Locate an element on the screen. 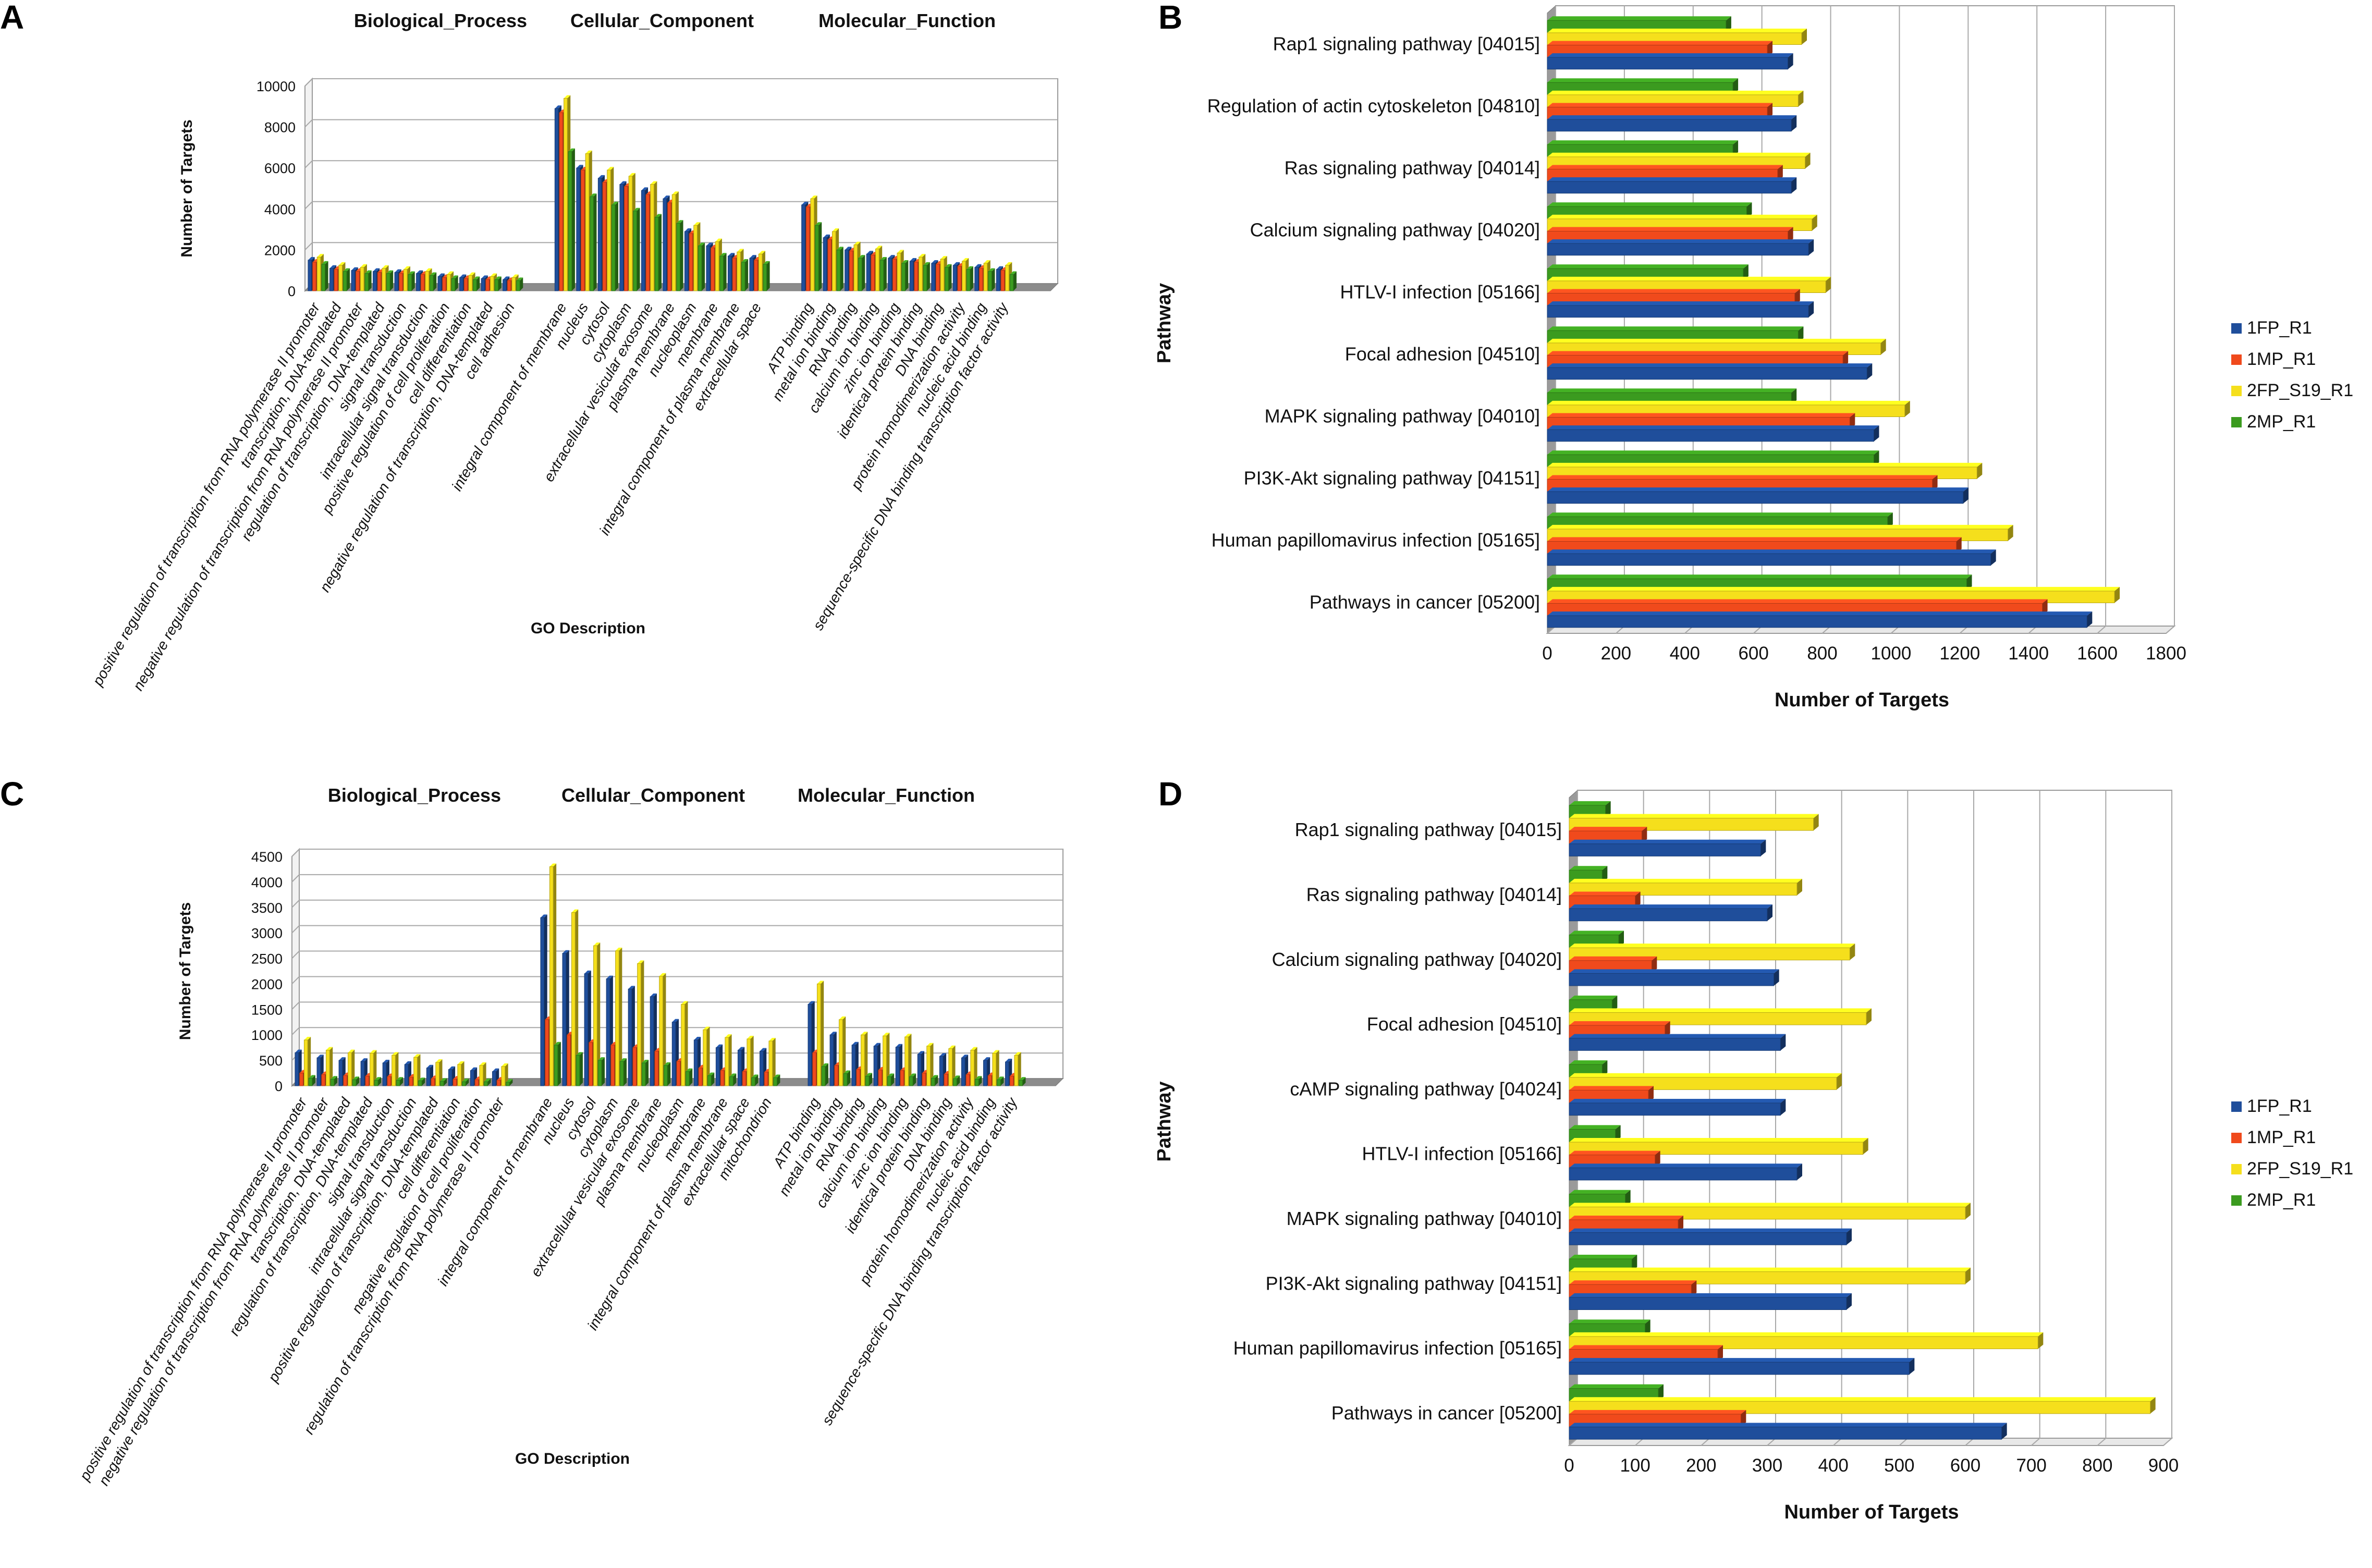 The height and width of the screenshot is (1568, 2372). bar-1mp-r1-nucleic-acid-binding is located at coordinates (981, 279).